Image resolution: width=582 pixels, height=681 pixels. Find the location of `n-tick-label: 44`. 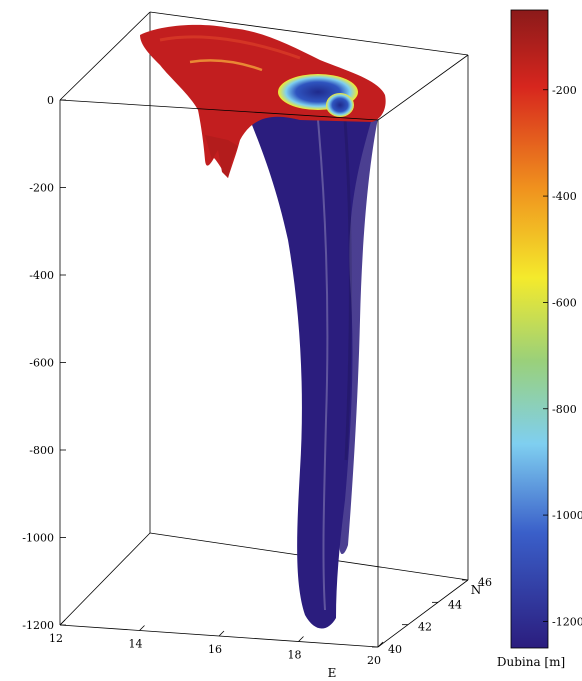

n-tick-label: 44 is located at coordinates (455, 604).